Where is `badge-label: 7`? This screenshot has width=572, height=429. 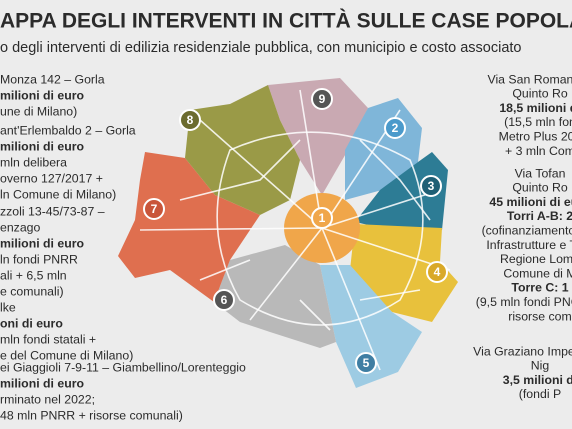
badge-label: 7 is located at coordinates (154, 209).